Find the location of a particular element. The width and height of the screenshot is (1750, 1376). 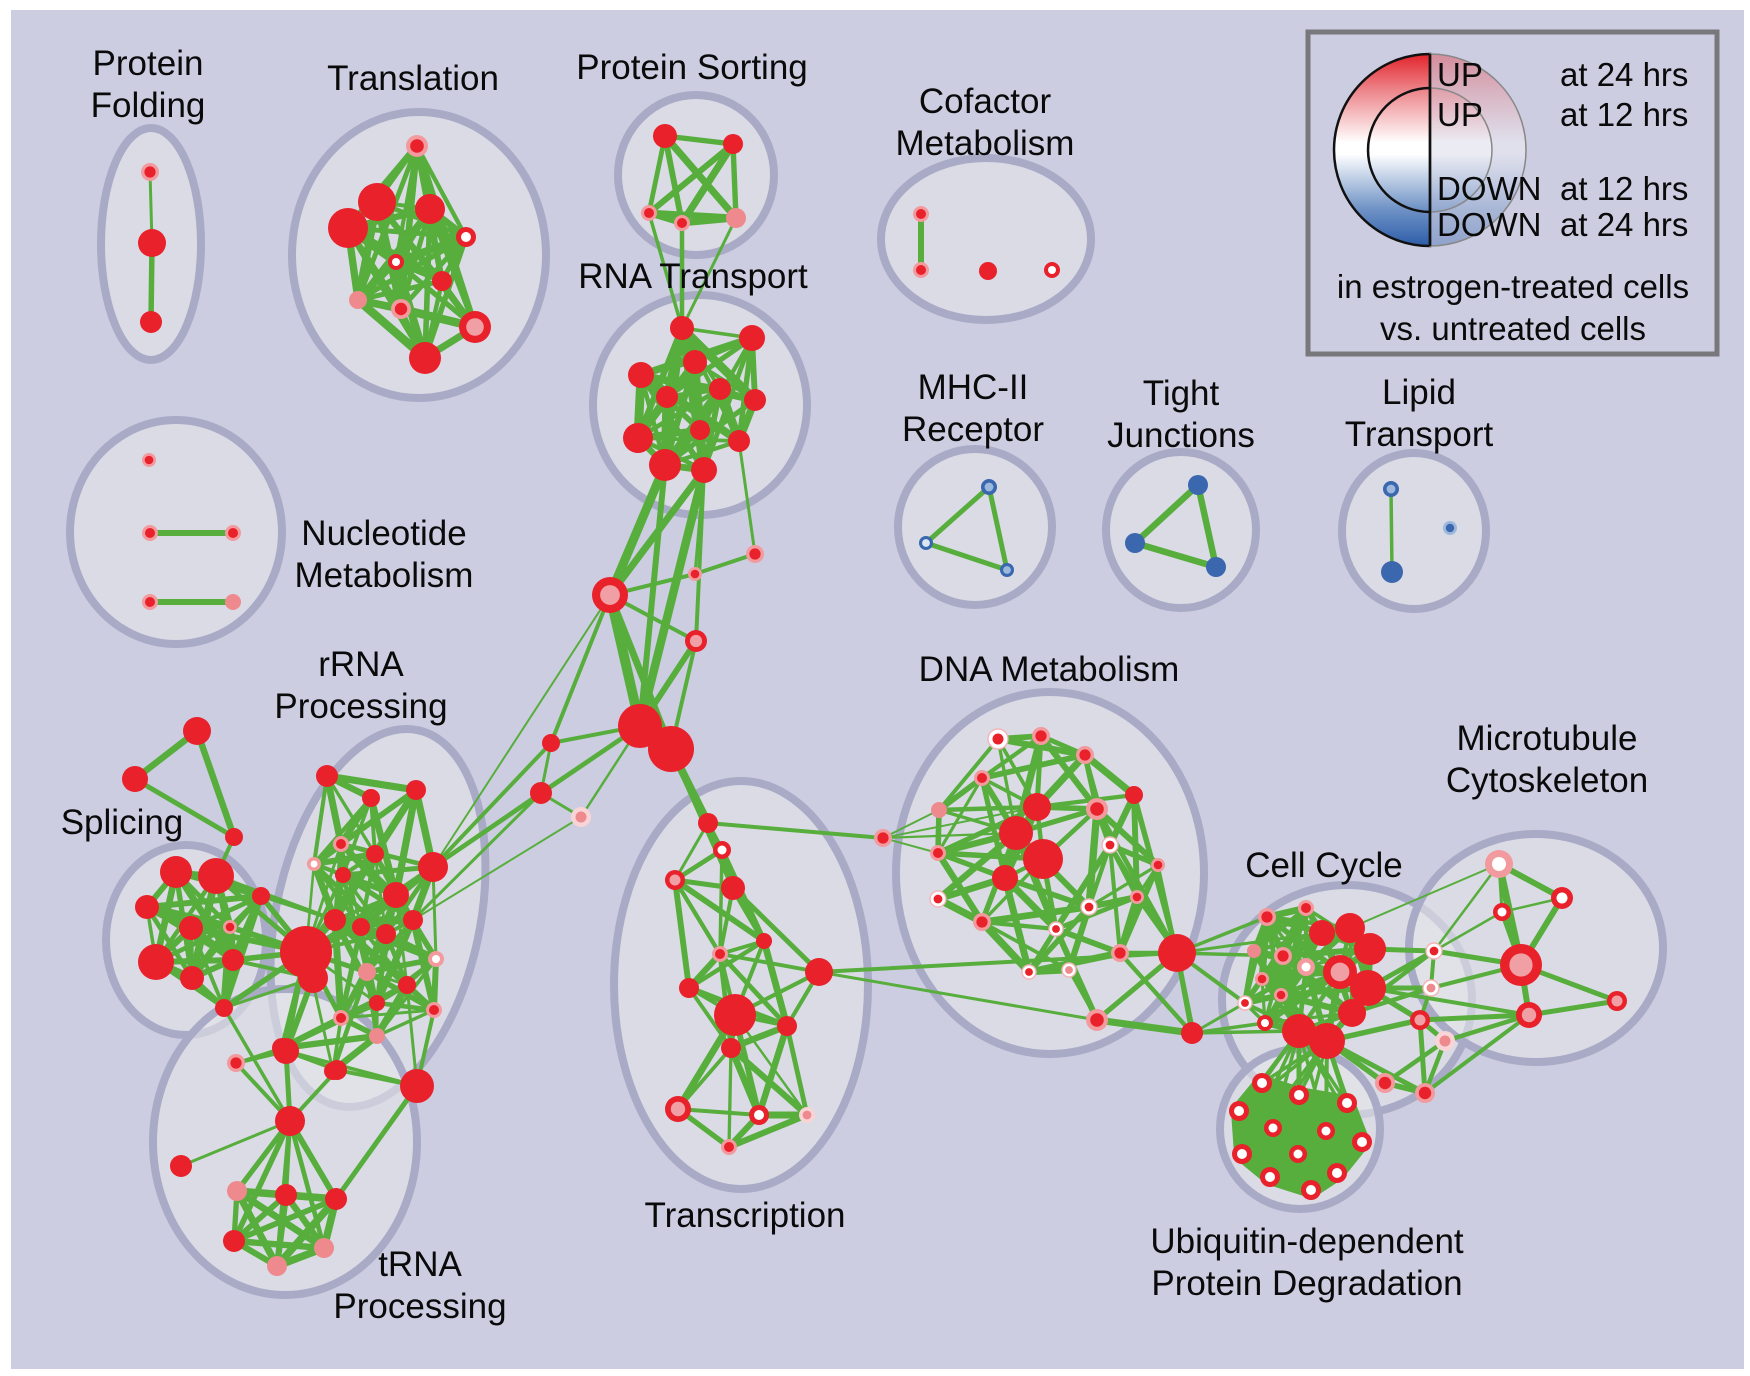

svg-text: Junctions is located at coordinates (1181, 435).